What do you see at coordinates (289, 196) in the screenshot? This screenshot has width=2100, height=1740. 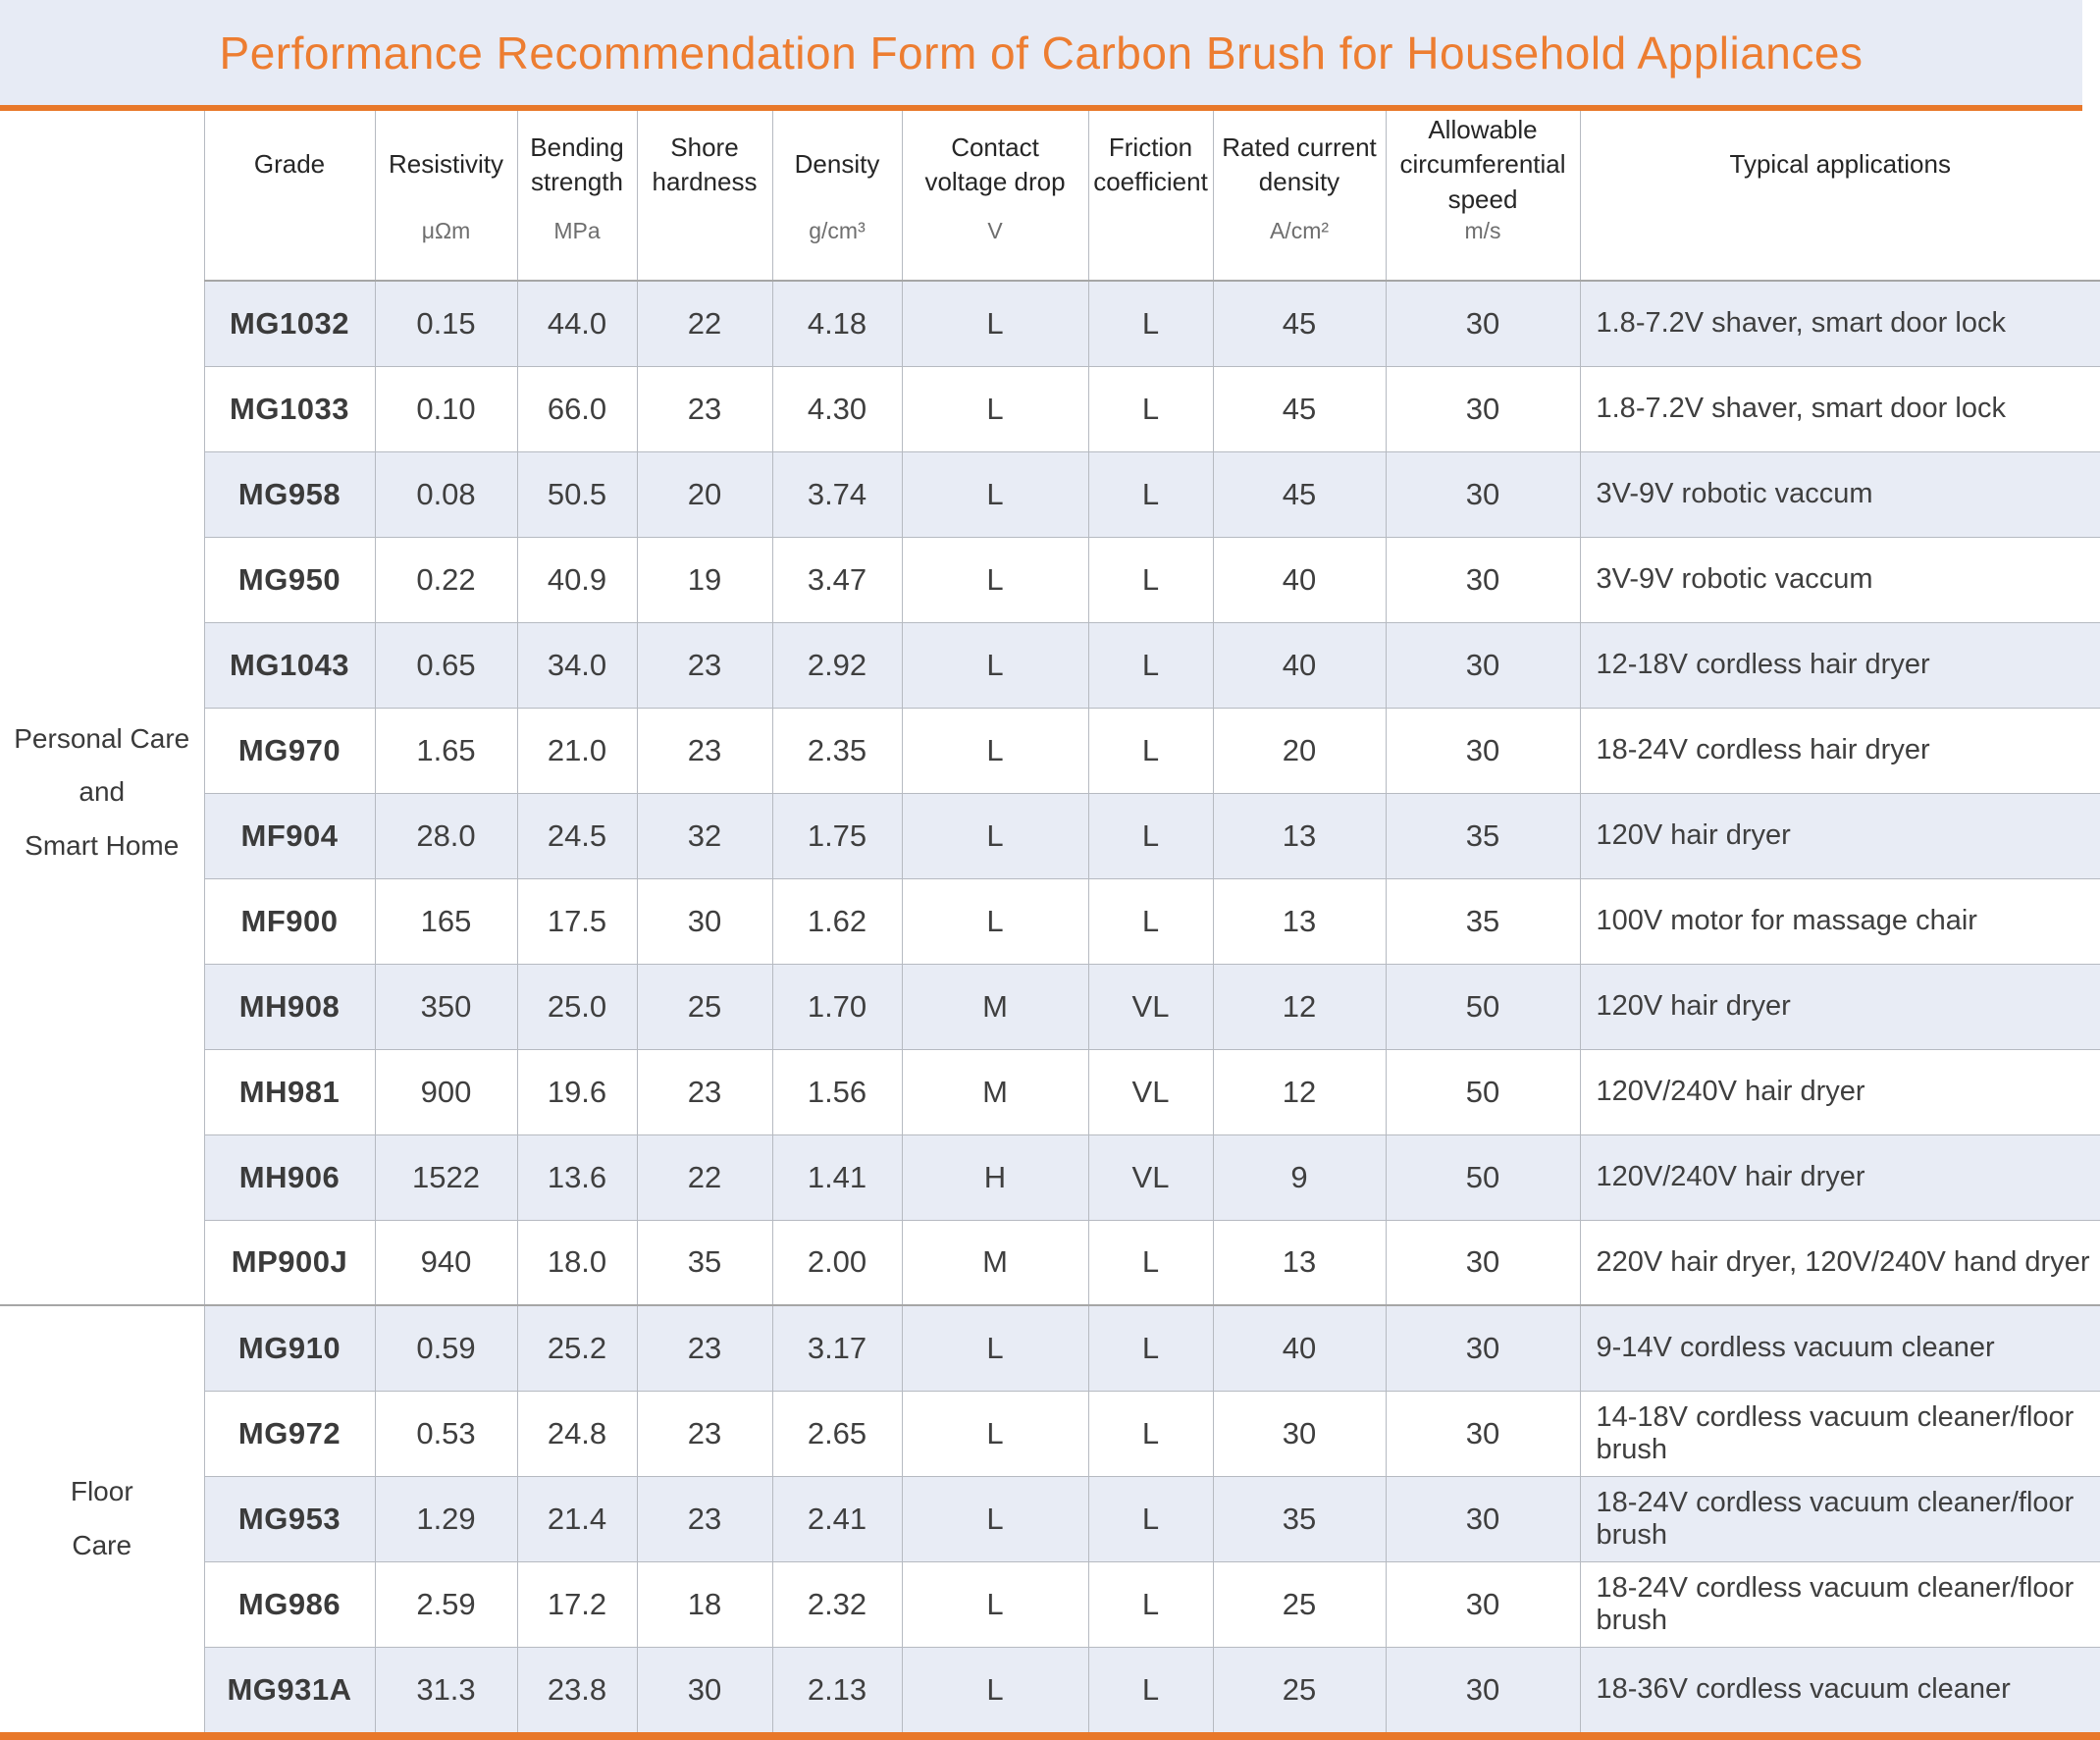 I see `col-header-grade: Grade` at bounding box center [289, 196].